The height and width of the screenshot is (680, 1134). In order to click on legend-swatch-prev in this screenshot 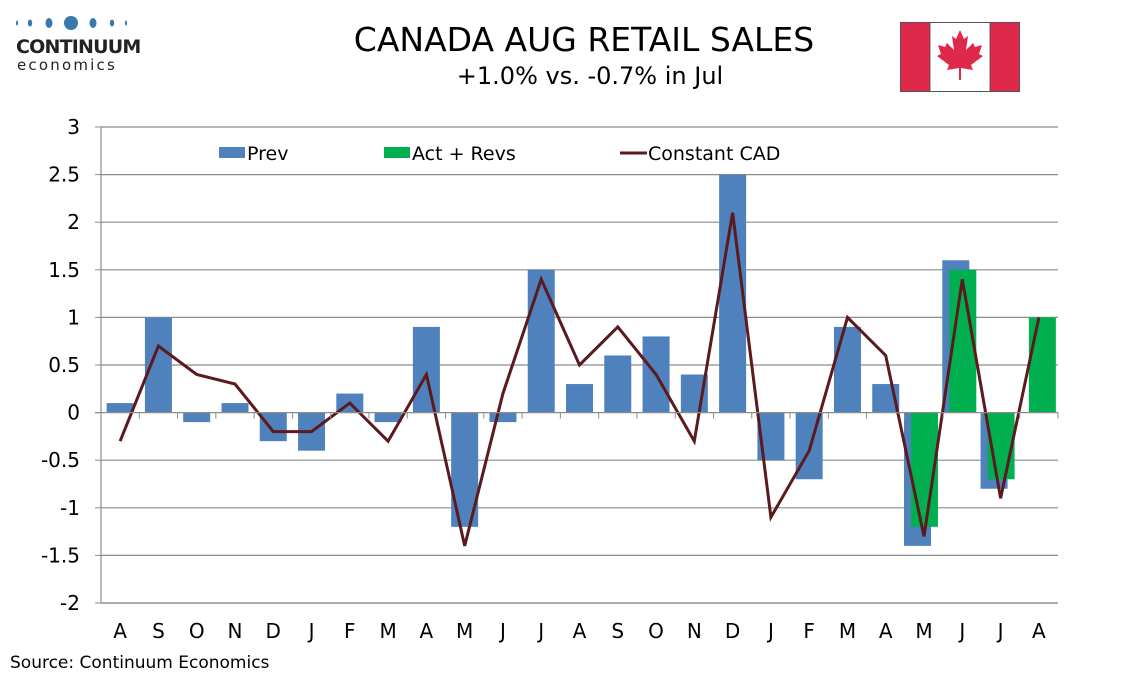, I will do `click(232, 152)`.